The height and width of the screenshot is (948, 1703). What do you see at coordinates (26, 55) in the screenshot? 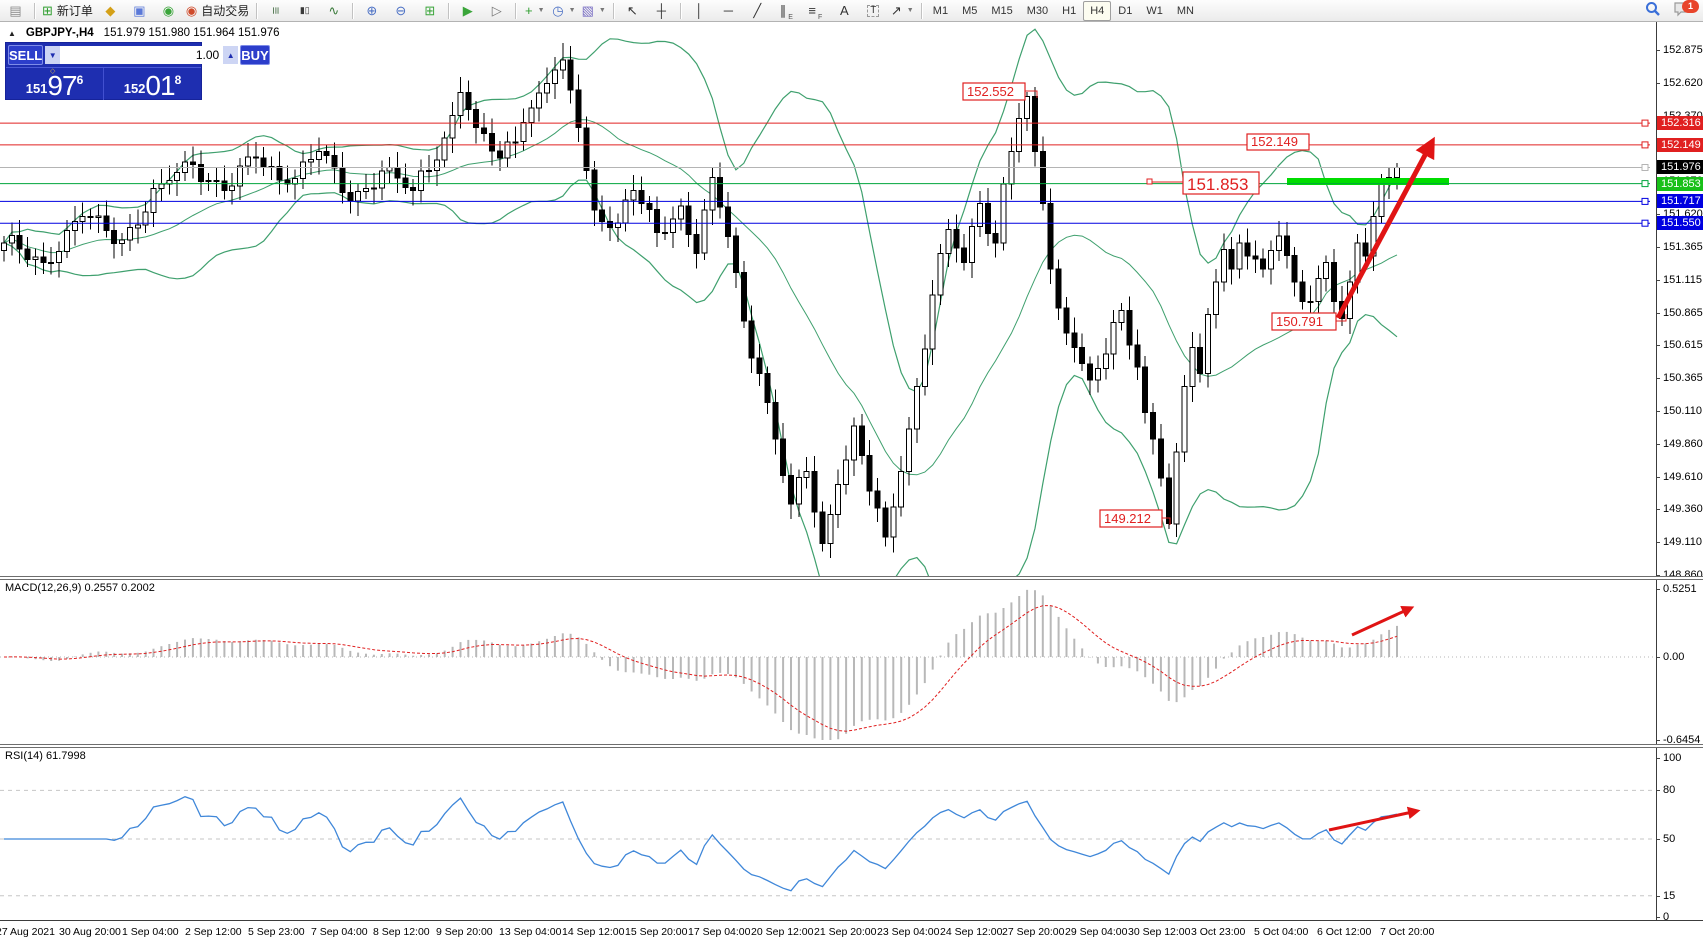
I see `sell-button: SELL` at bounding box center [26, 55].